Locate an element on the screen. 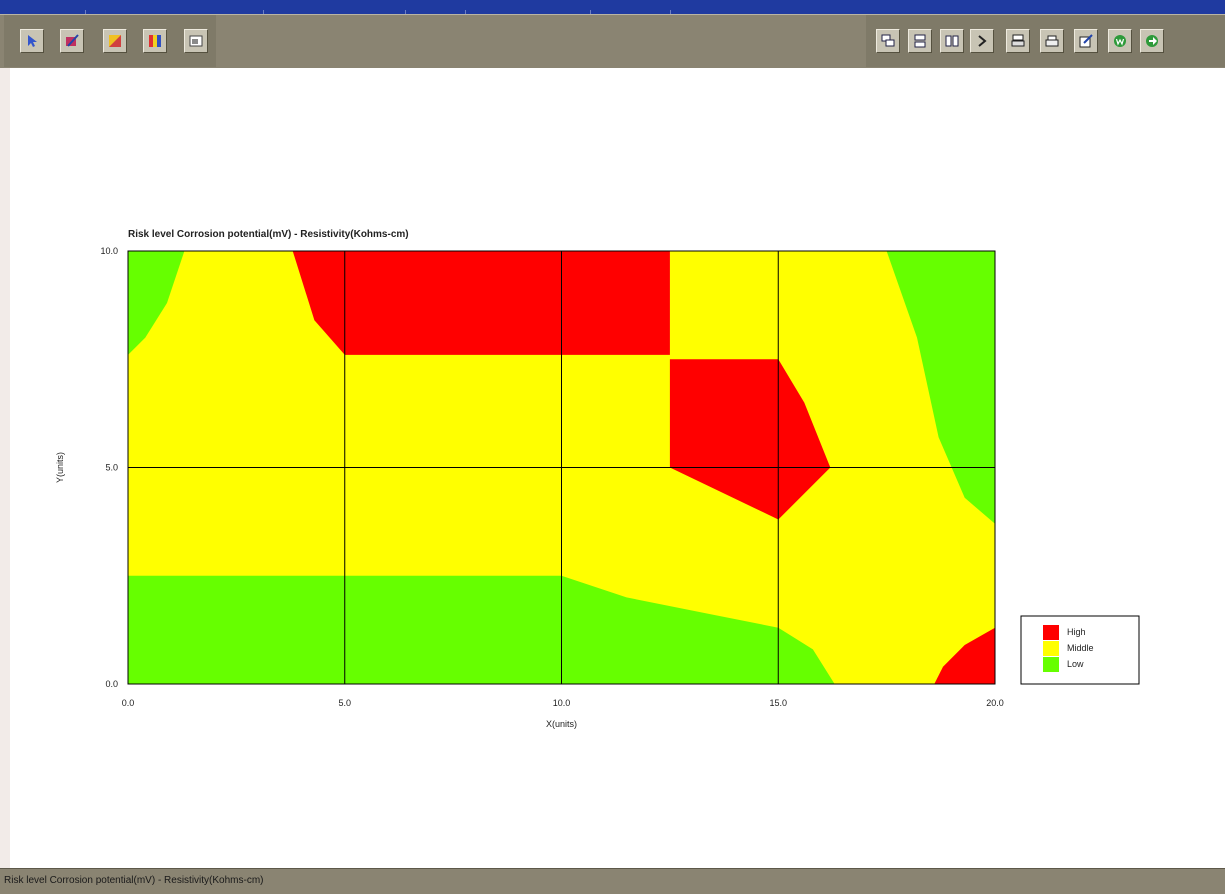 The image size is (1225, 894). cascade-icon is located at coordinates (888, 40).